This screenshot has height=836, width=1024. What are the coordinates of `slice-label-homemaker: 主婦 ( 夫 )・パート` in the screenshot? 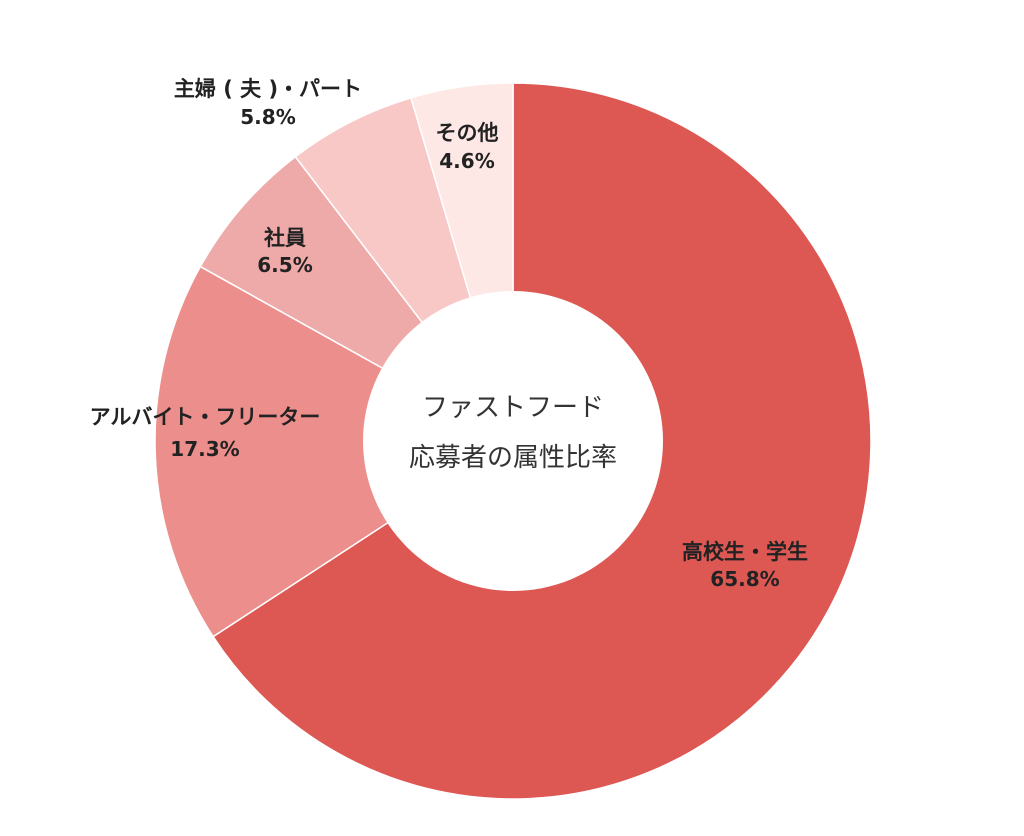 It's located at (268, 89).